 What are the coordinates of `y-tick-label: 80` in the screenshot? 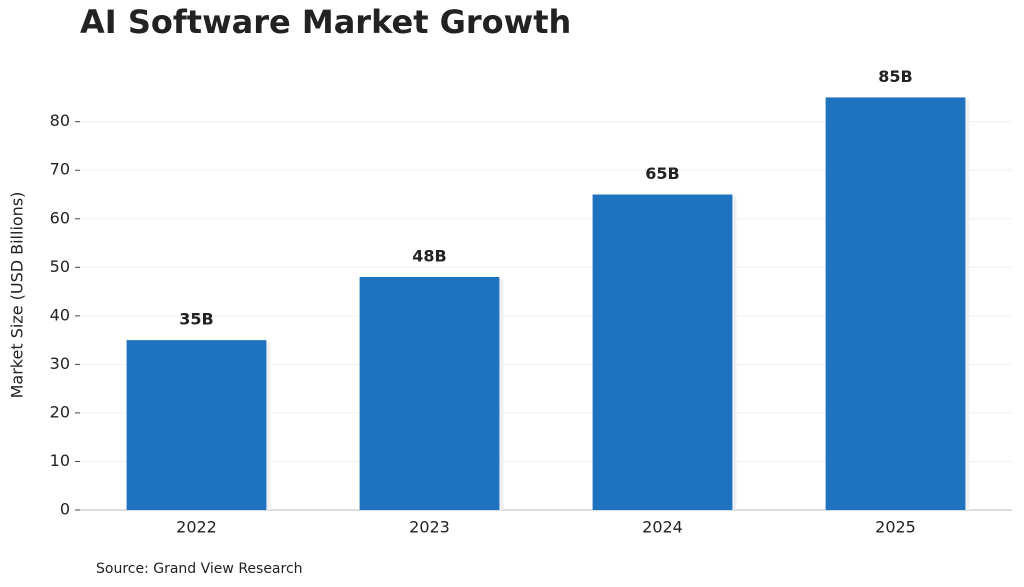 It's located at (60, 120).